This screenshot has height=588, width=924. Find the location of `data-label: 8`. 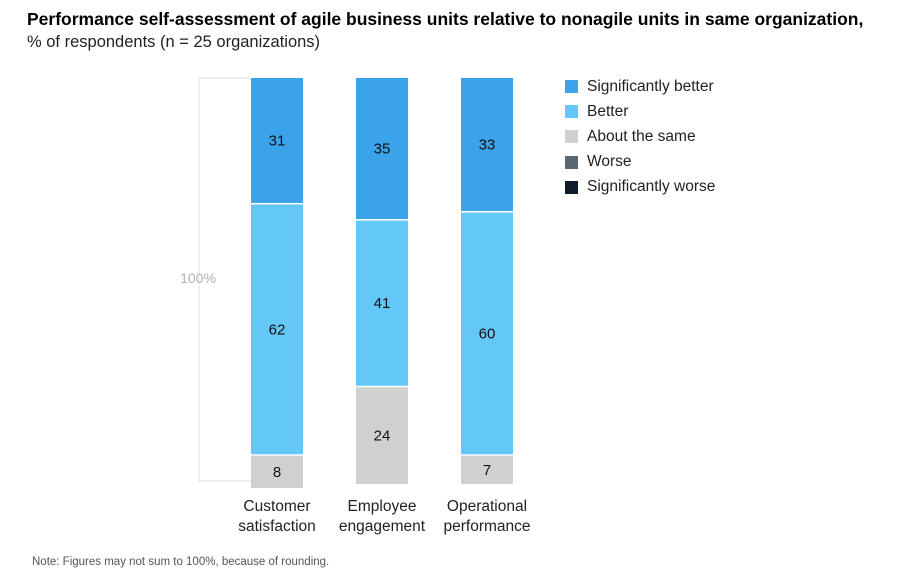

data-label: 8 is located at coordinates (277, 472).